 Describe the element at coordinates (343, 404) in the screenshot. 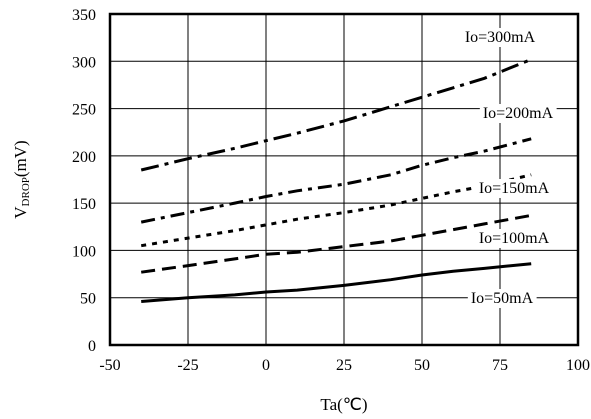

I see `x-axis-label: Ta(℃)` at that location.